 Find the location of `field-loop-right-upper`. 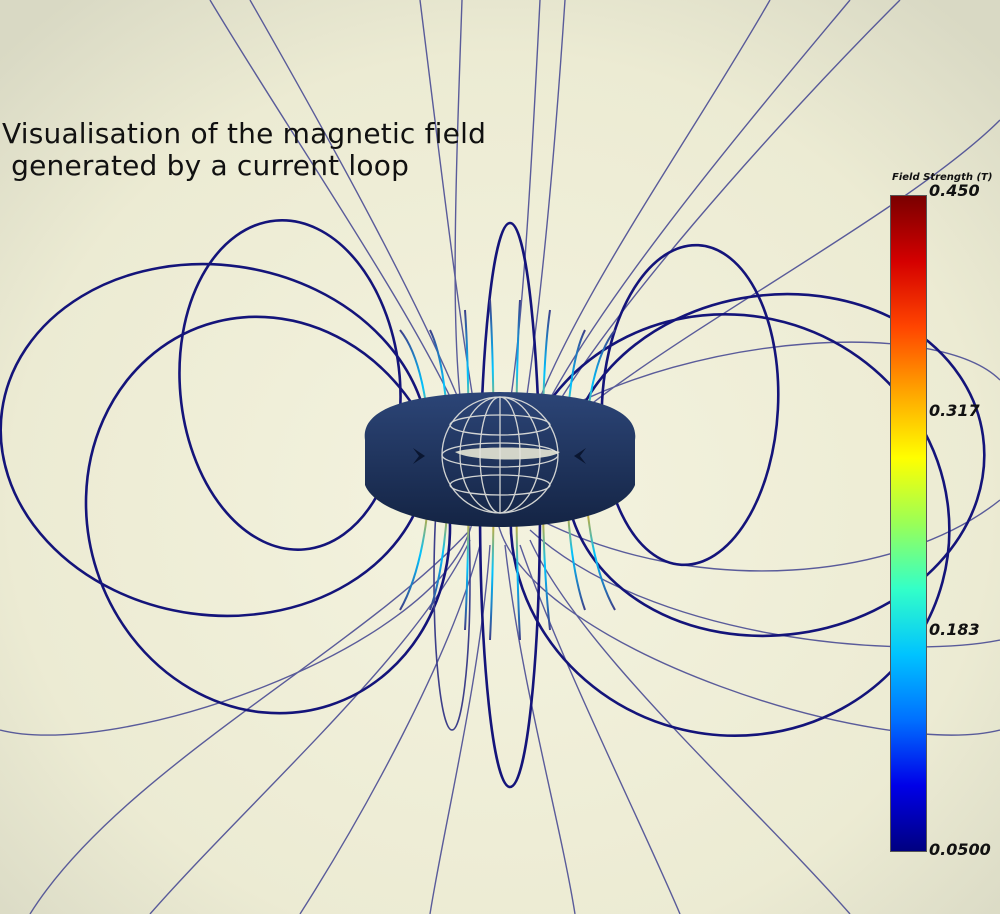

field-loop-right-upper is located at coordinates (690, 405).